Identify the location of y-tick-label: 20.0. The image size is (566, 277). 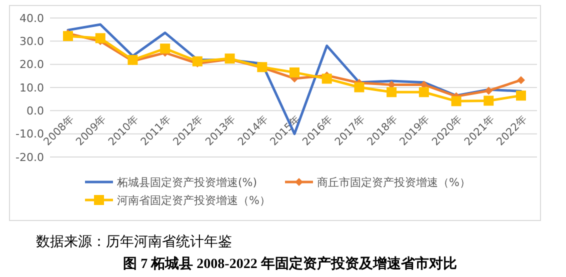
(32, 65).